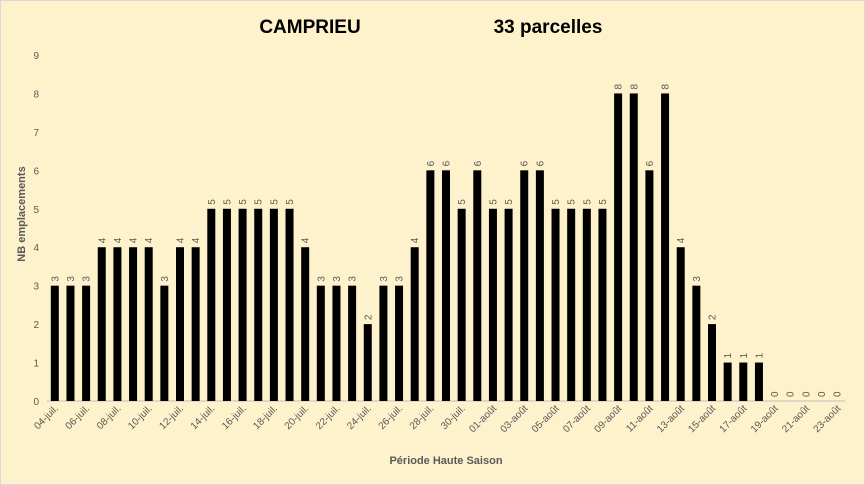 The height and width of the screenshot is (485, 865). I want to click on chart-subtitle: 33 parcelles, so click(548, 27).